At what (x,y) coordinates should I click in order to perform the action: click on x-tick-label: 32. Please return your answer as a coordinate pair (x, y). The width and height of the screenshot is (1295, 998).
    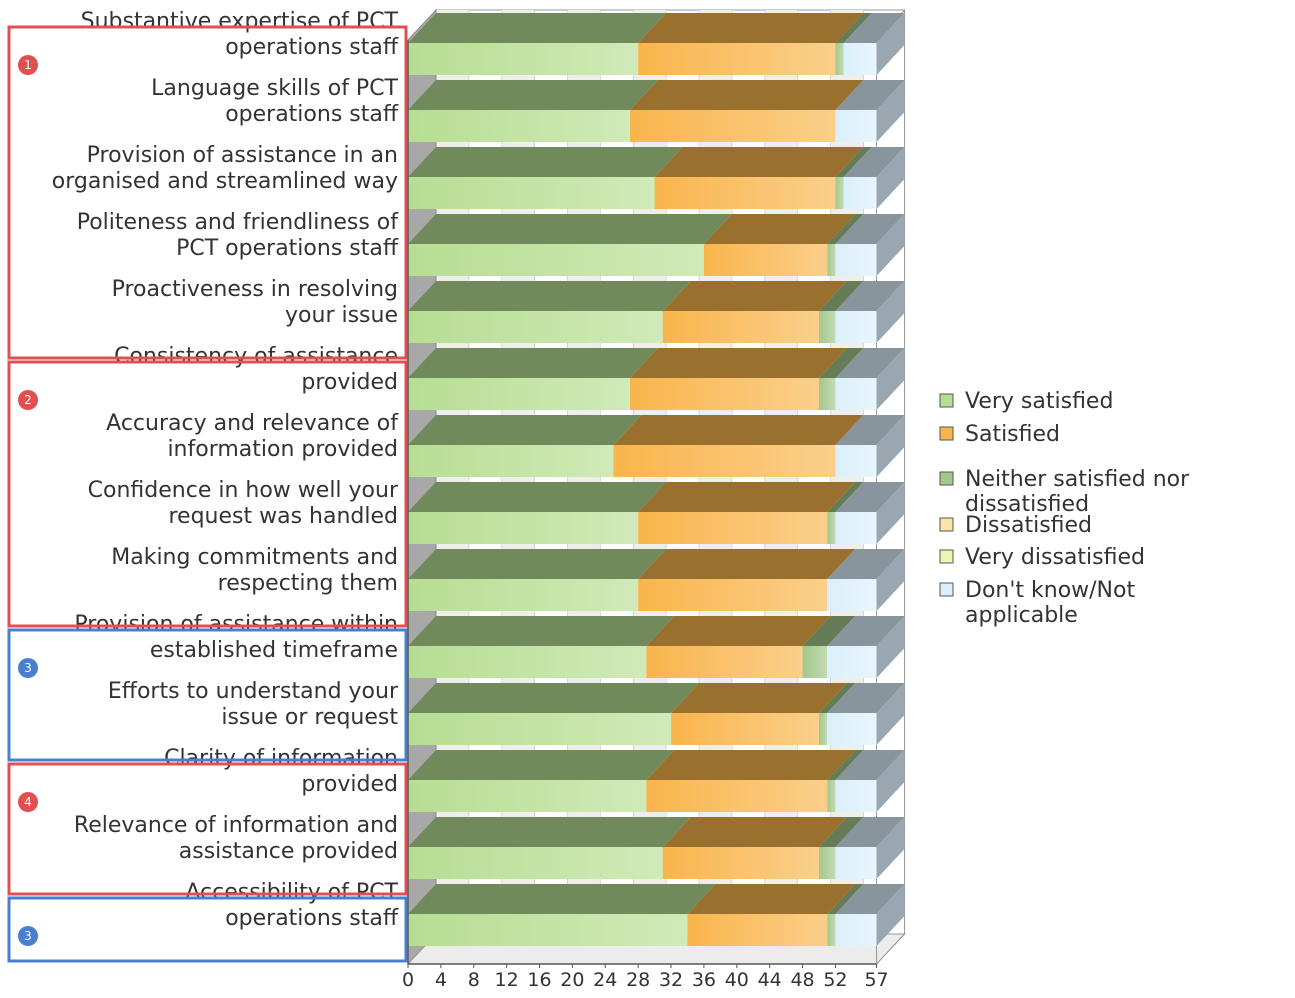
    Looking at the image, I should click on (671, 980).